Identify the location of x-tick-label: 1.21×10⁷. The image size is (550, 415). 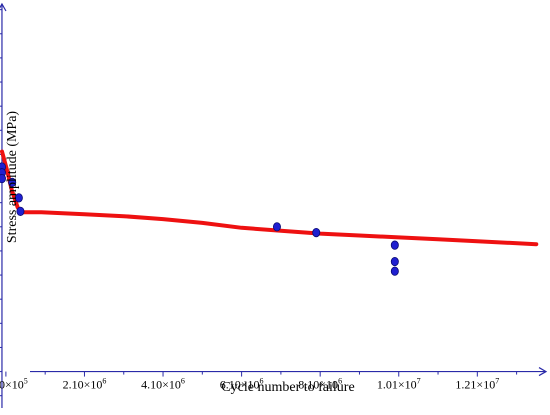
(477, 384).